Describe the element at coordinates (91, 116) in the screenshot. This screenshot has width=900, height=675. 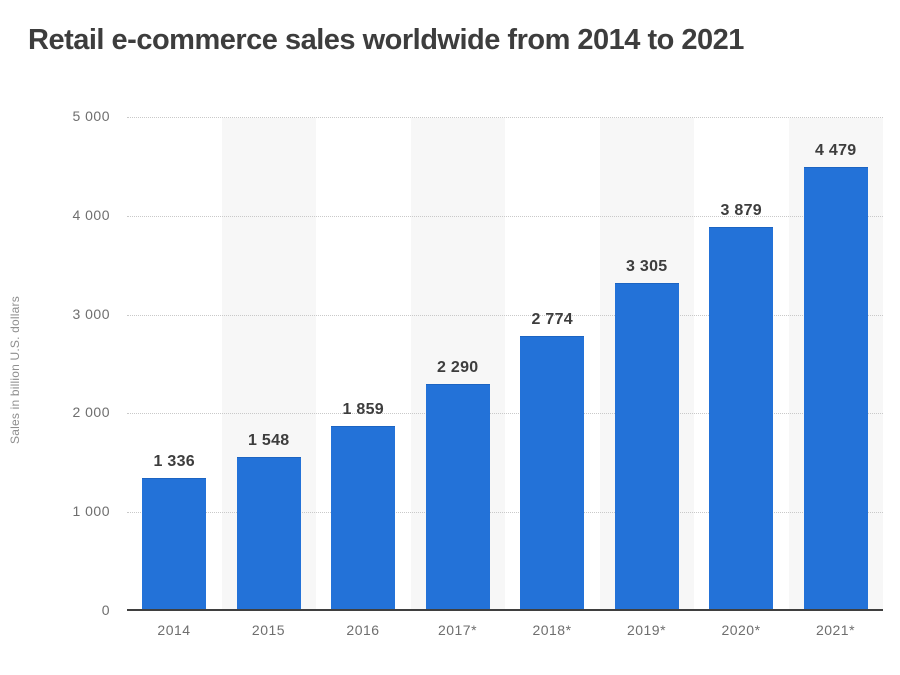
I see `y-tick-label: 5 000` at that location.